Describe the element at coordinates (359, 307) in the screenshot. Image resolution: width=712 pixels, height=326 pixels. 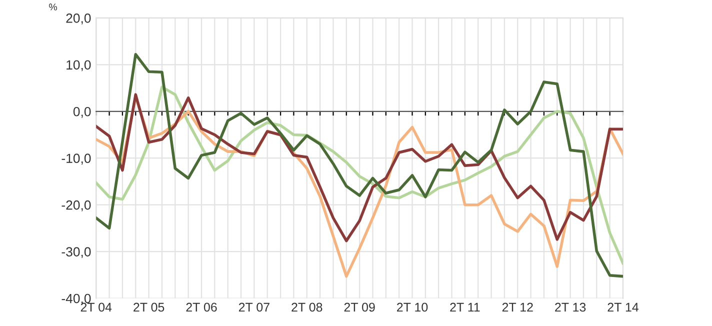
I see `x-tick-label: 2T 09` at that location.